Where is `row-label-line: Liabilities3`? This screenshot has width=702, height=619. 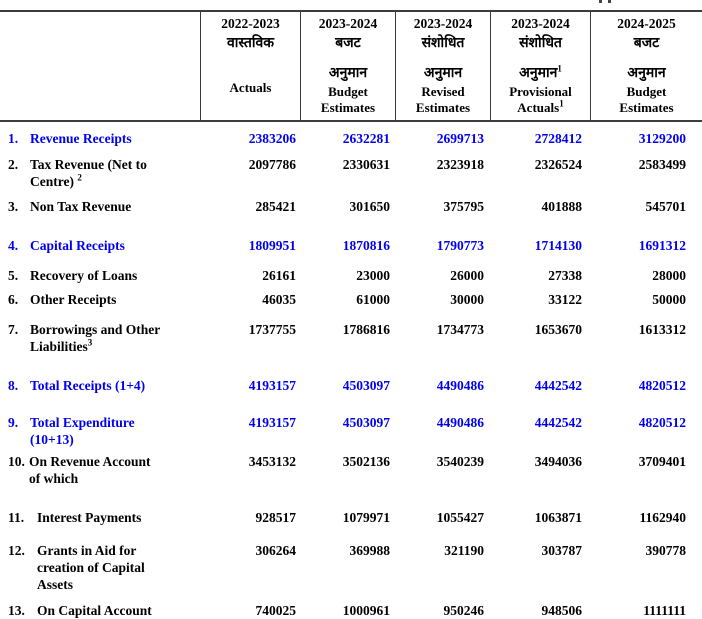 row-label-line: Liabilities3 is located at coordinates (95, 346).